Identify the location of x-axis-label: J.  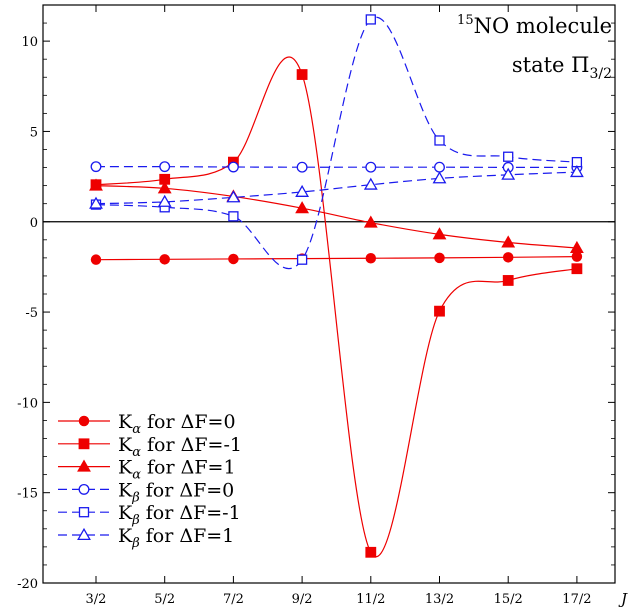
(623, 599).